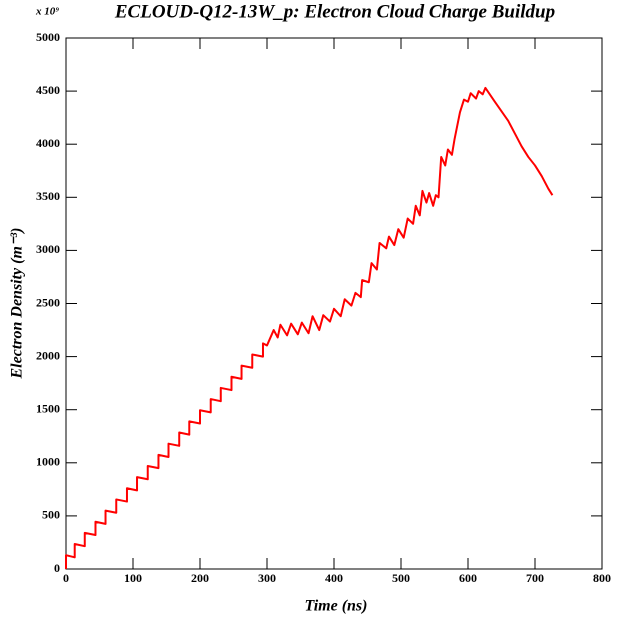 The width and height of the screenshot is (622, 621). What do you see at coordinates (48, 408) in the screenshot?
I see `y-tick-label: 1500` at bounding box center [48, 408].